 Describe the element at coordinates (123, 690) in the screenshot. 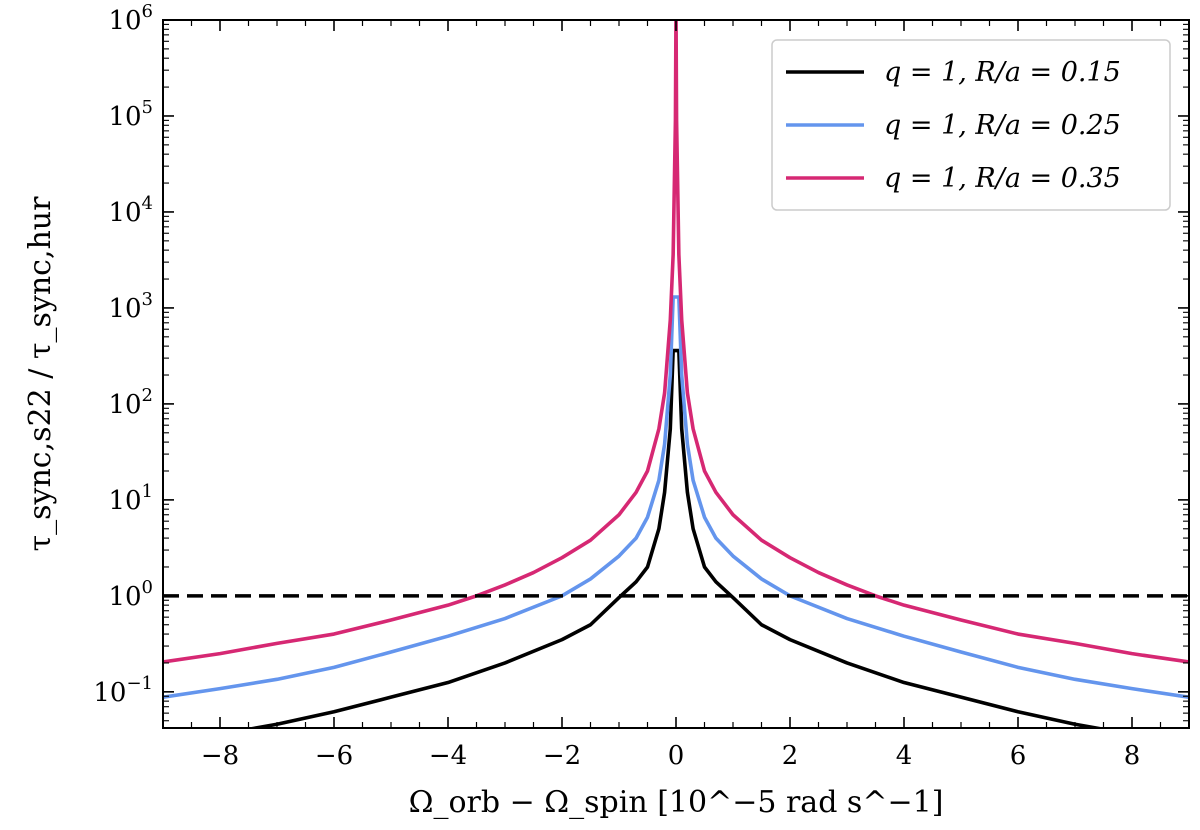

I see `y-tick-label: 10⁻¹` at that location.